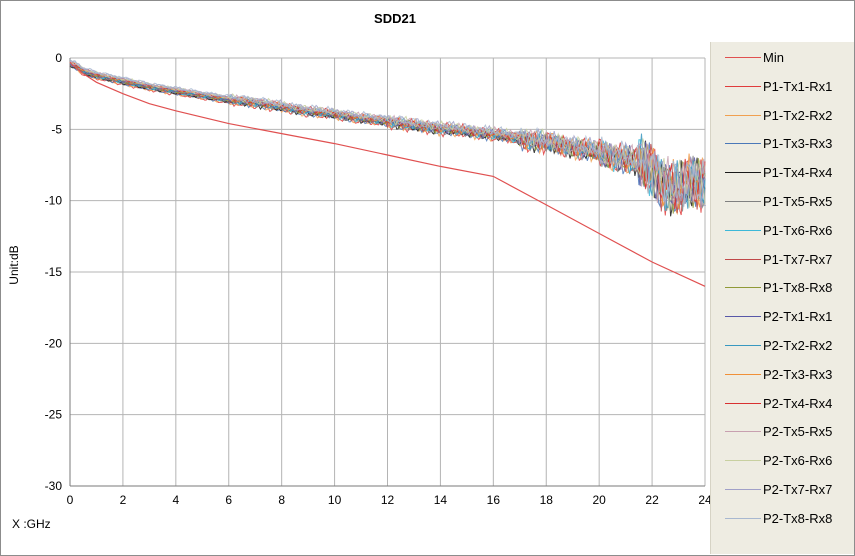 This screenshot has width=855, height=556. Describe the element at coordinates (54, 486) in the screenshot. I see `y-tick-label: -30` at that location.